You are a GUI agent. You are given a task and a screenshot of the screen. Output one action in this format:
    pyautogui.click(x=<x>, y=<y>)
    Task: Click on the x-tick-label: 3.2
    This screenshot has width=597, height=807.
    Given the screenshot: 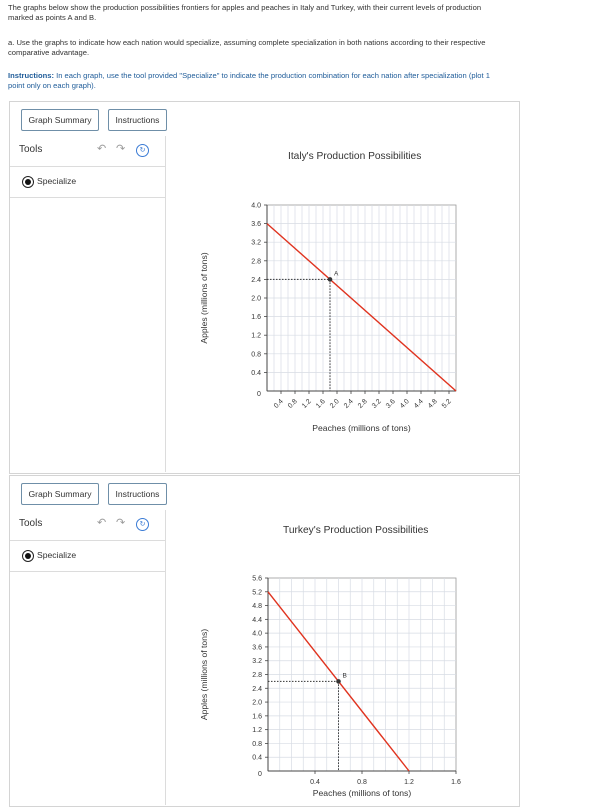 What is the action you would take?
    pyautogui.click(x=377, y=404)
    